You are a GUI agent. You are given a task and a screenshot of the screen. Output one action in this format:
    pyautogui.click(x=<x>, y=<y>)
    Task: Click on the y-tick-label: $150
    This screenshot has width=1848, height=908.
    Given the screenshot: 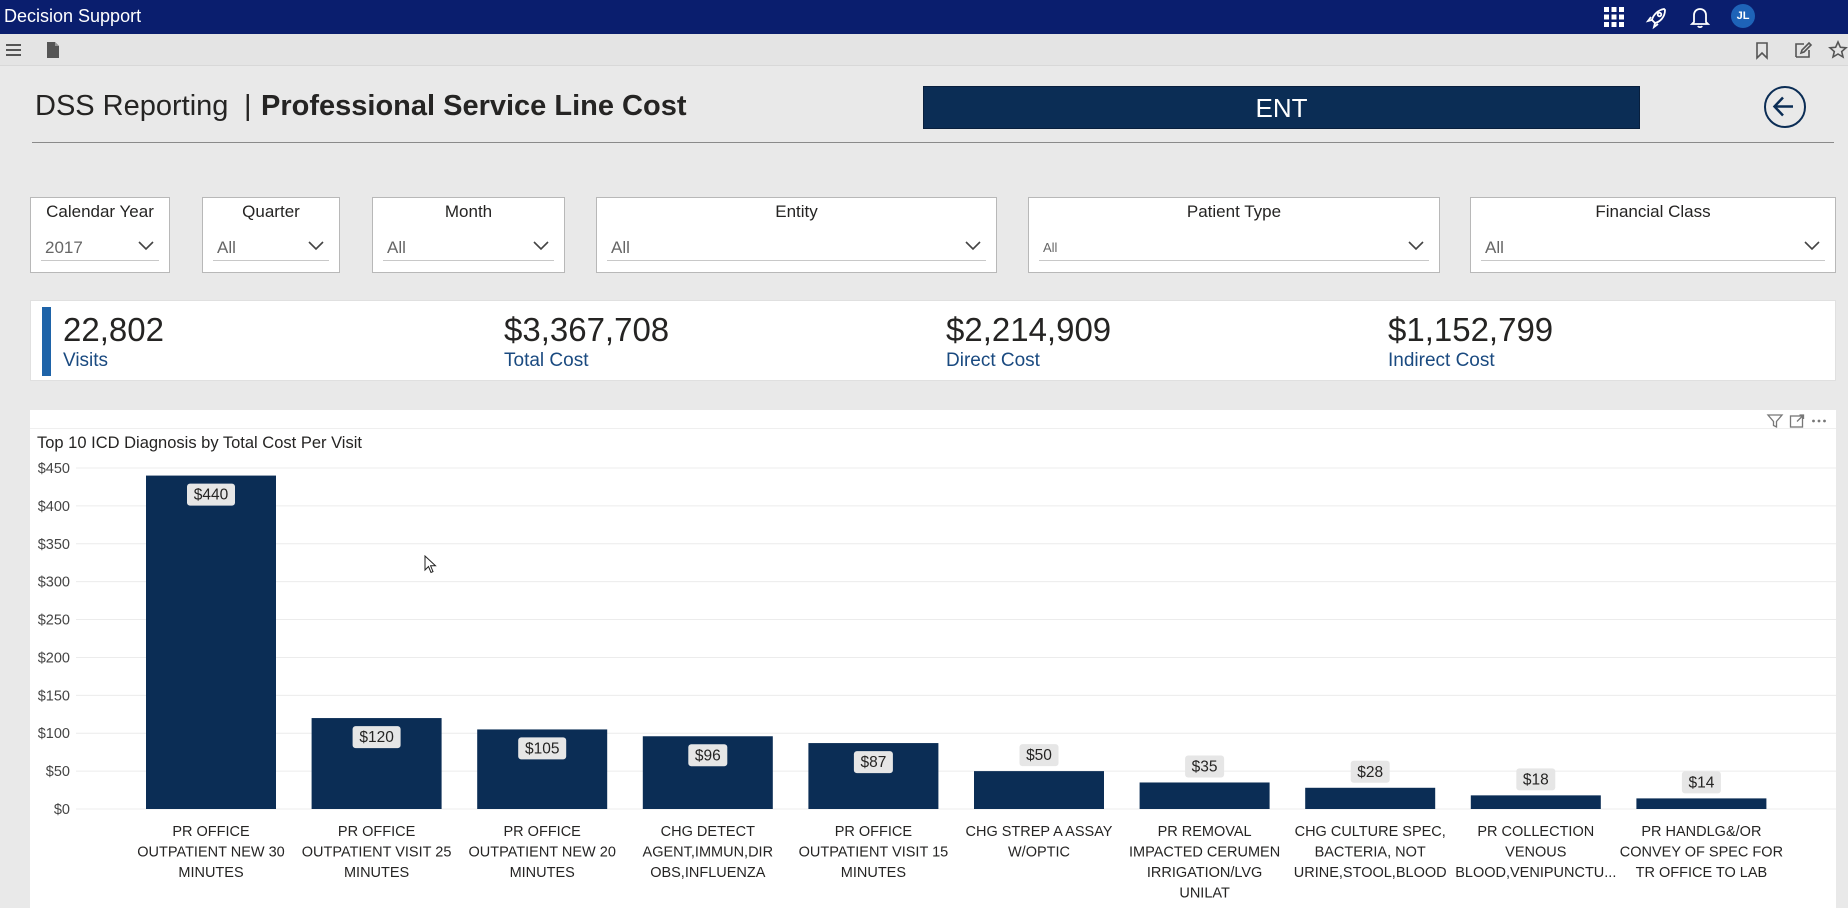 What is the action you would take?
    pyautogui.click(x=54, y=696)
    